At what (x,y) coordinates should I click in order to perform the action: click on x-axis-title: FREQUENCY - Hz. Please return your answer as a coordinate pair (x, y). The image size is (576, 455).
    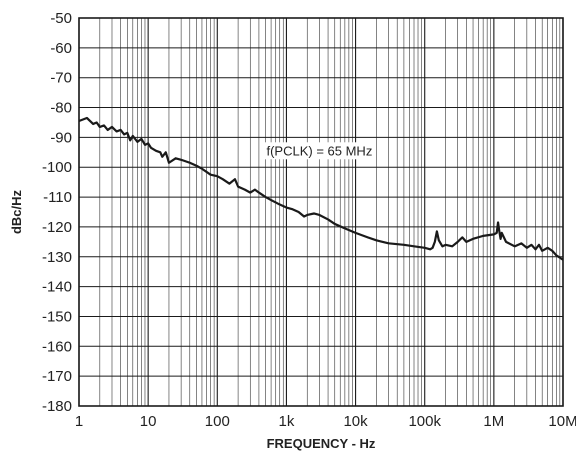
    Looking at the image, I should click on (321, 443).